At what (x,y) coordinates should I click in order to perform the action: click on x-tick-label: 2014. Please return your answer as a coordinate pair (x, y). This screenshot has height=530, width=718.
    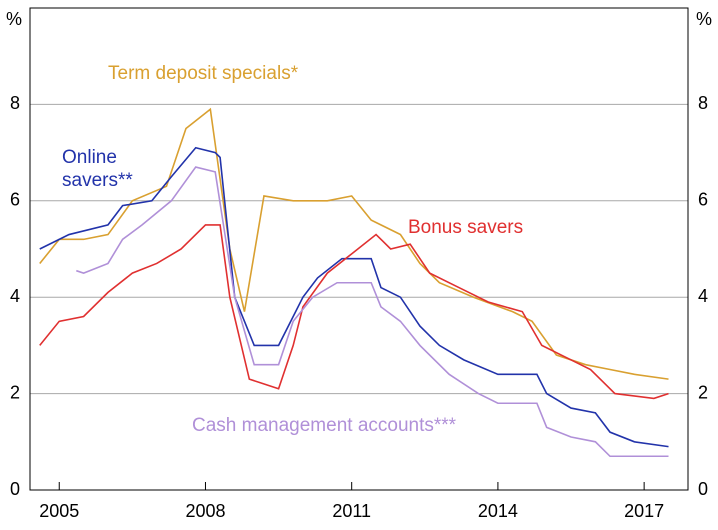
    Looking at the image, I should click on (498, 511).